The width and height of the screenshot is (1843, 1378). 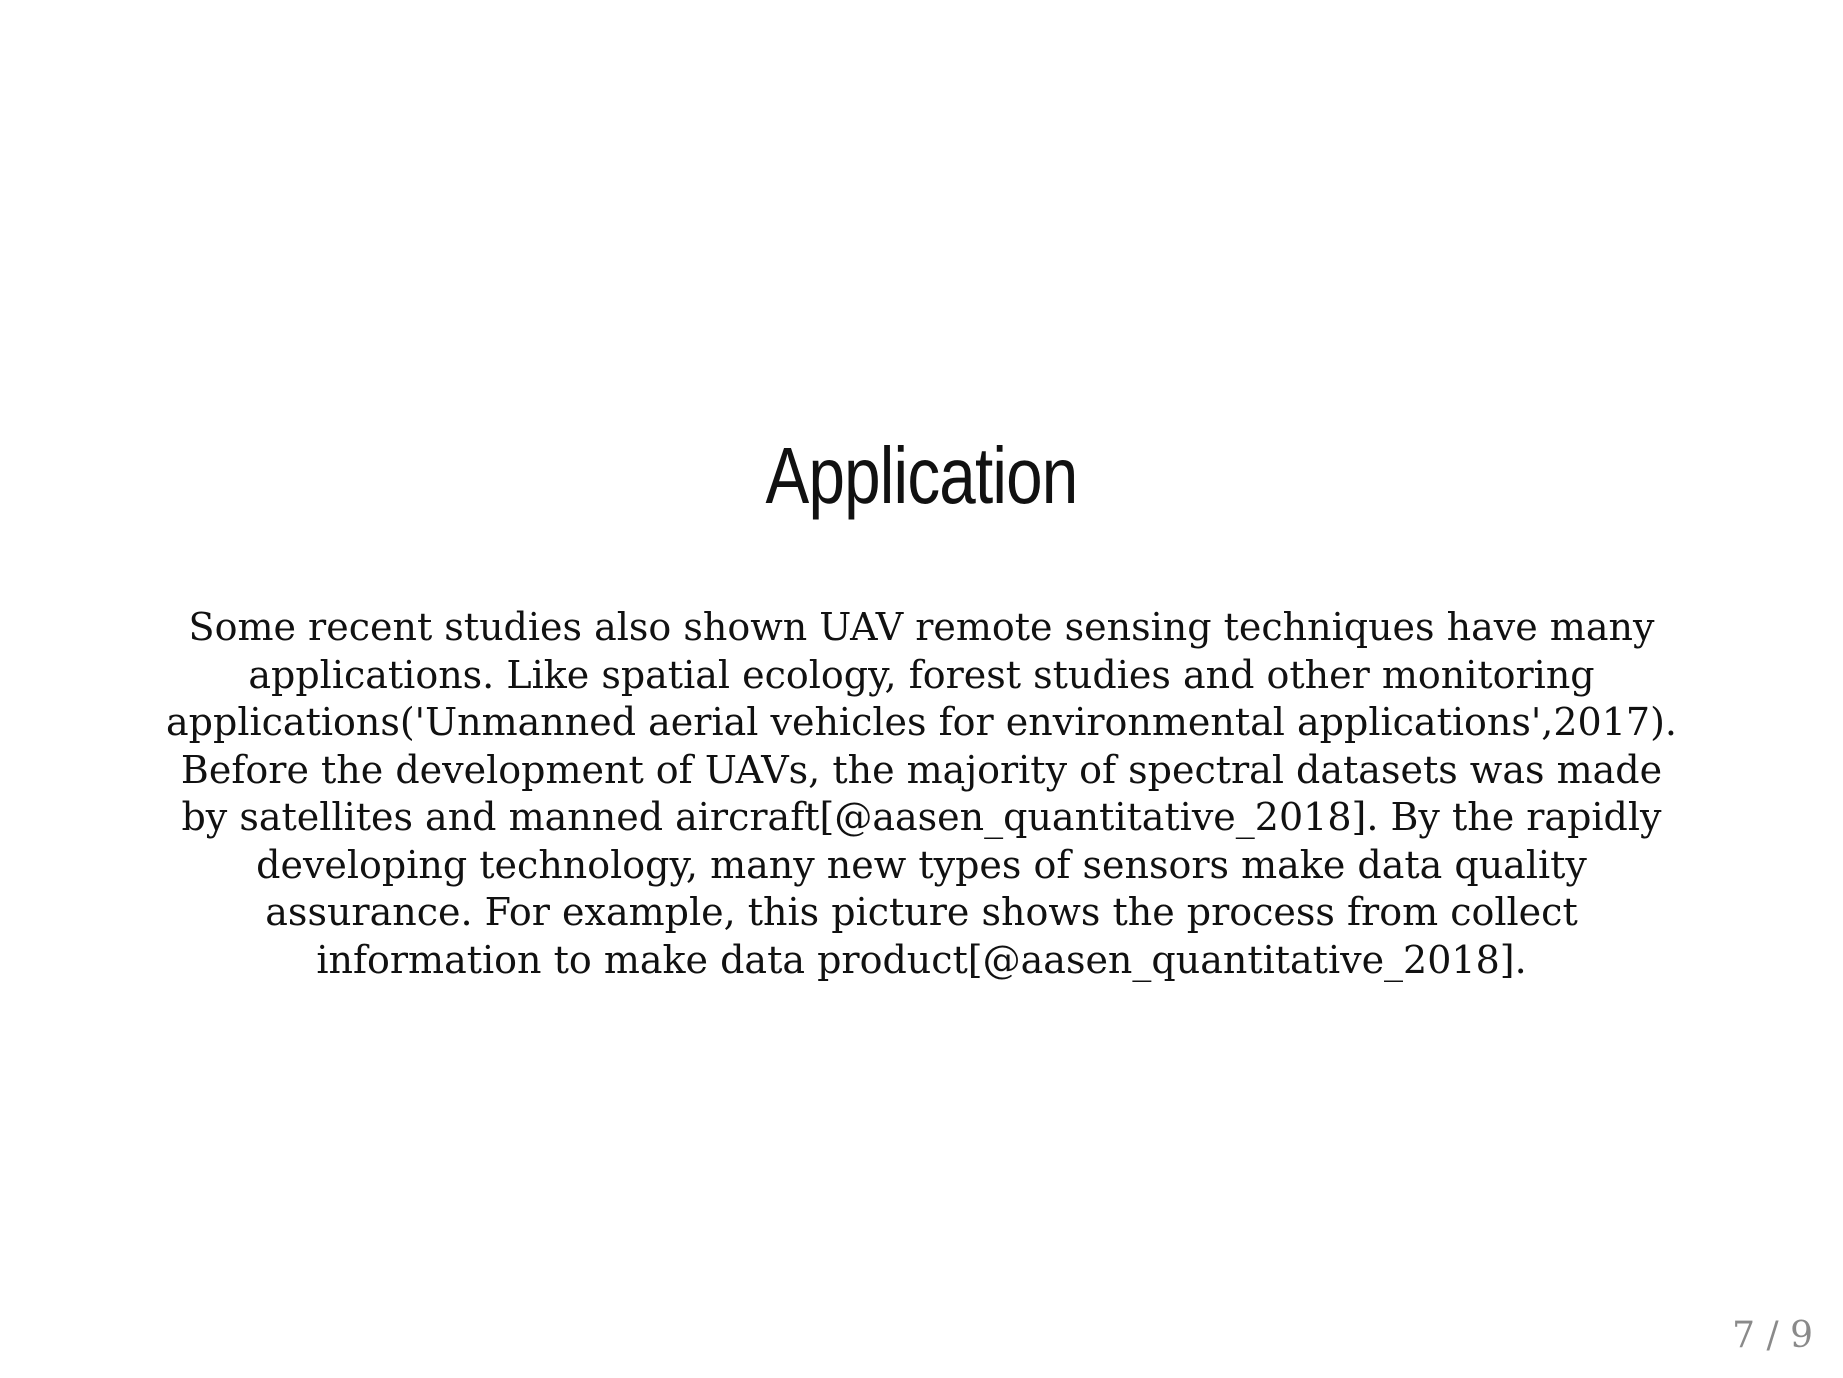 I want to click on slide-title: Application, so click(x=922, y=475).